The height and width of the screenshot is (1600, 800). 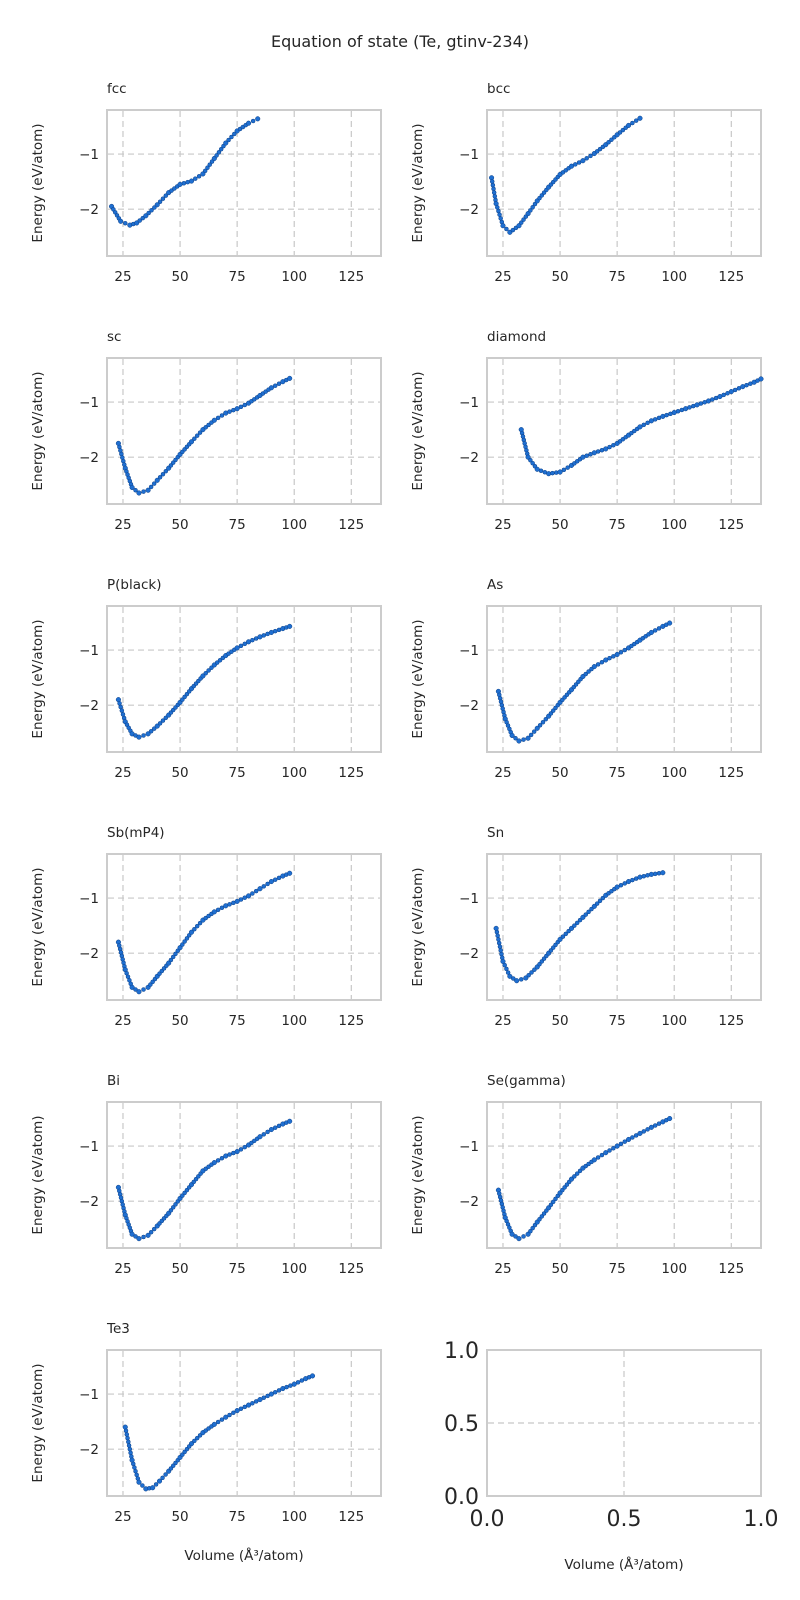 What do you see at coordinates (118, 1329) in the screenshot?
I see `panel-title: Te3` at bounding box center [118, 1329].